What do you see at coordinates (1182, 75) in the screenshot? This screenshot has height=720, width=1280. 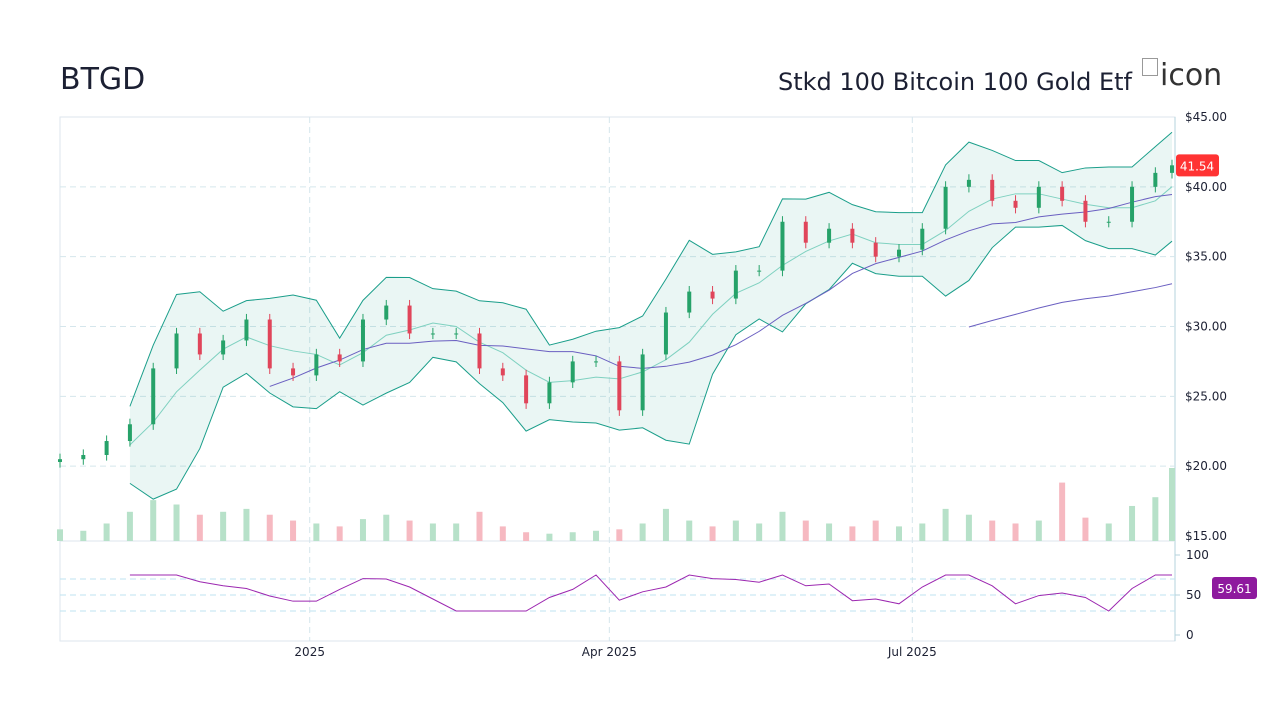 I see `logo-icon: icon` at bounding box center [1182, 75].